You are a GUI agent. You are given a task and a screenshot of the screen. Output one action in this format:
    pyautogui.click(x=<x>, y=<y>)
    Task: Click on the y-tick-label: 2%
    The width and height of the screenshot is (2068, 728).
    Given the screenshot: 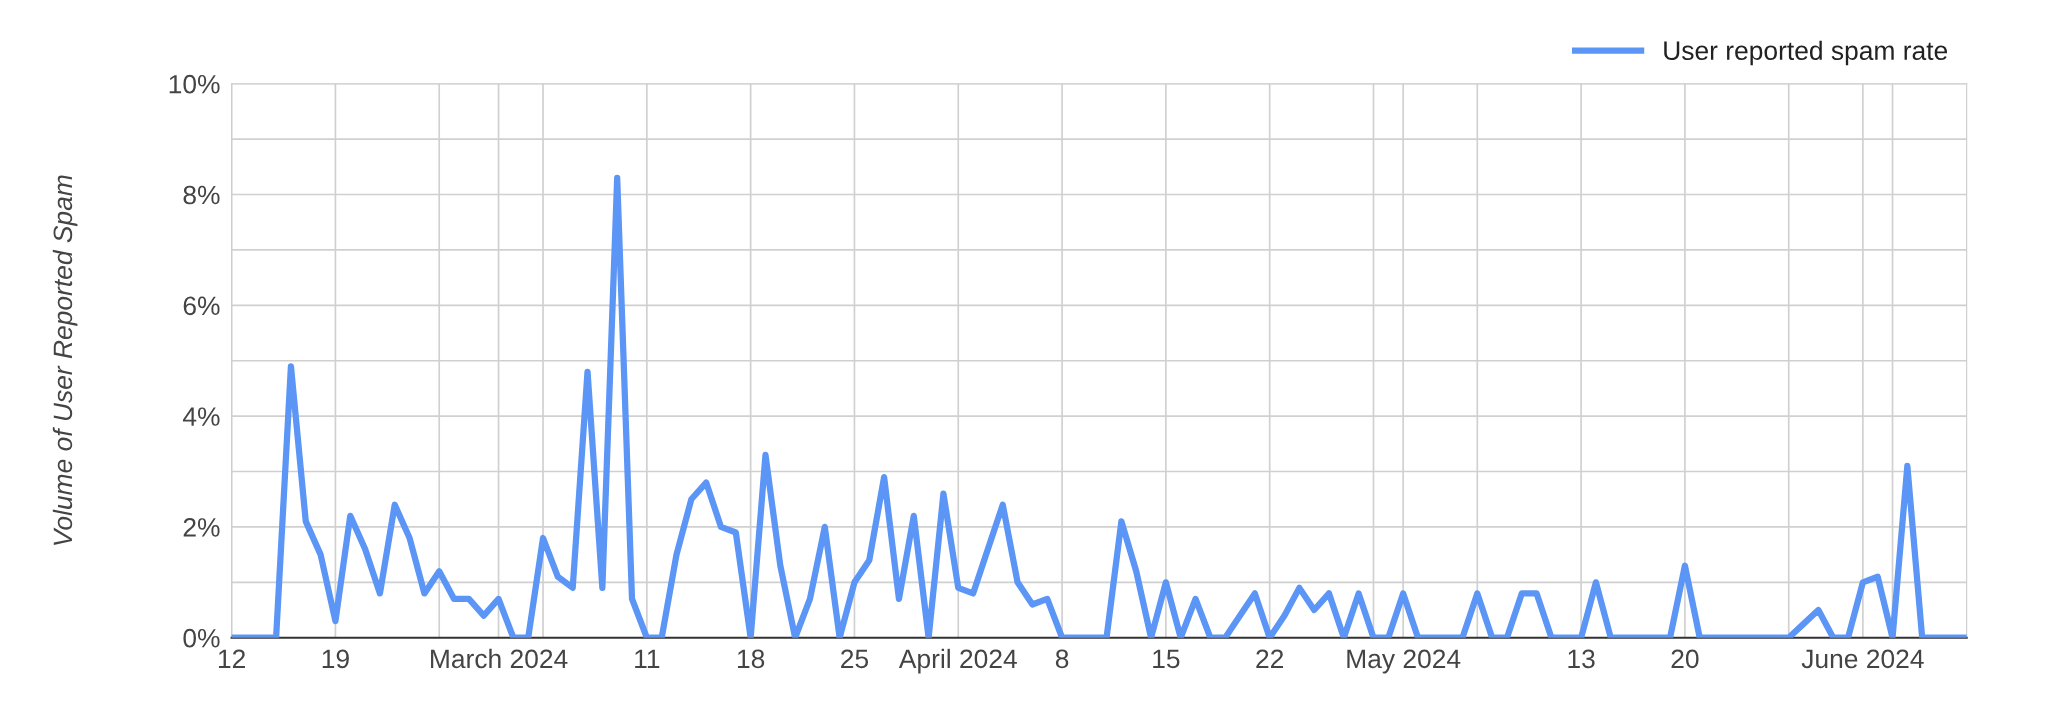 What is the action you would take?
    pyautogui.click(x=201, y=527)
    